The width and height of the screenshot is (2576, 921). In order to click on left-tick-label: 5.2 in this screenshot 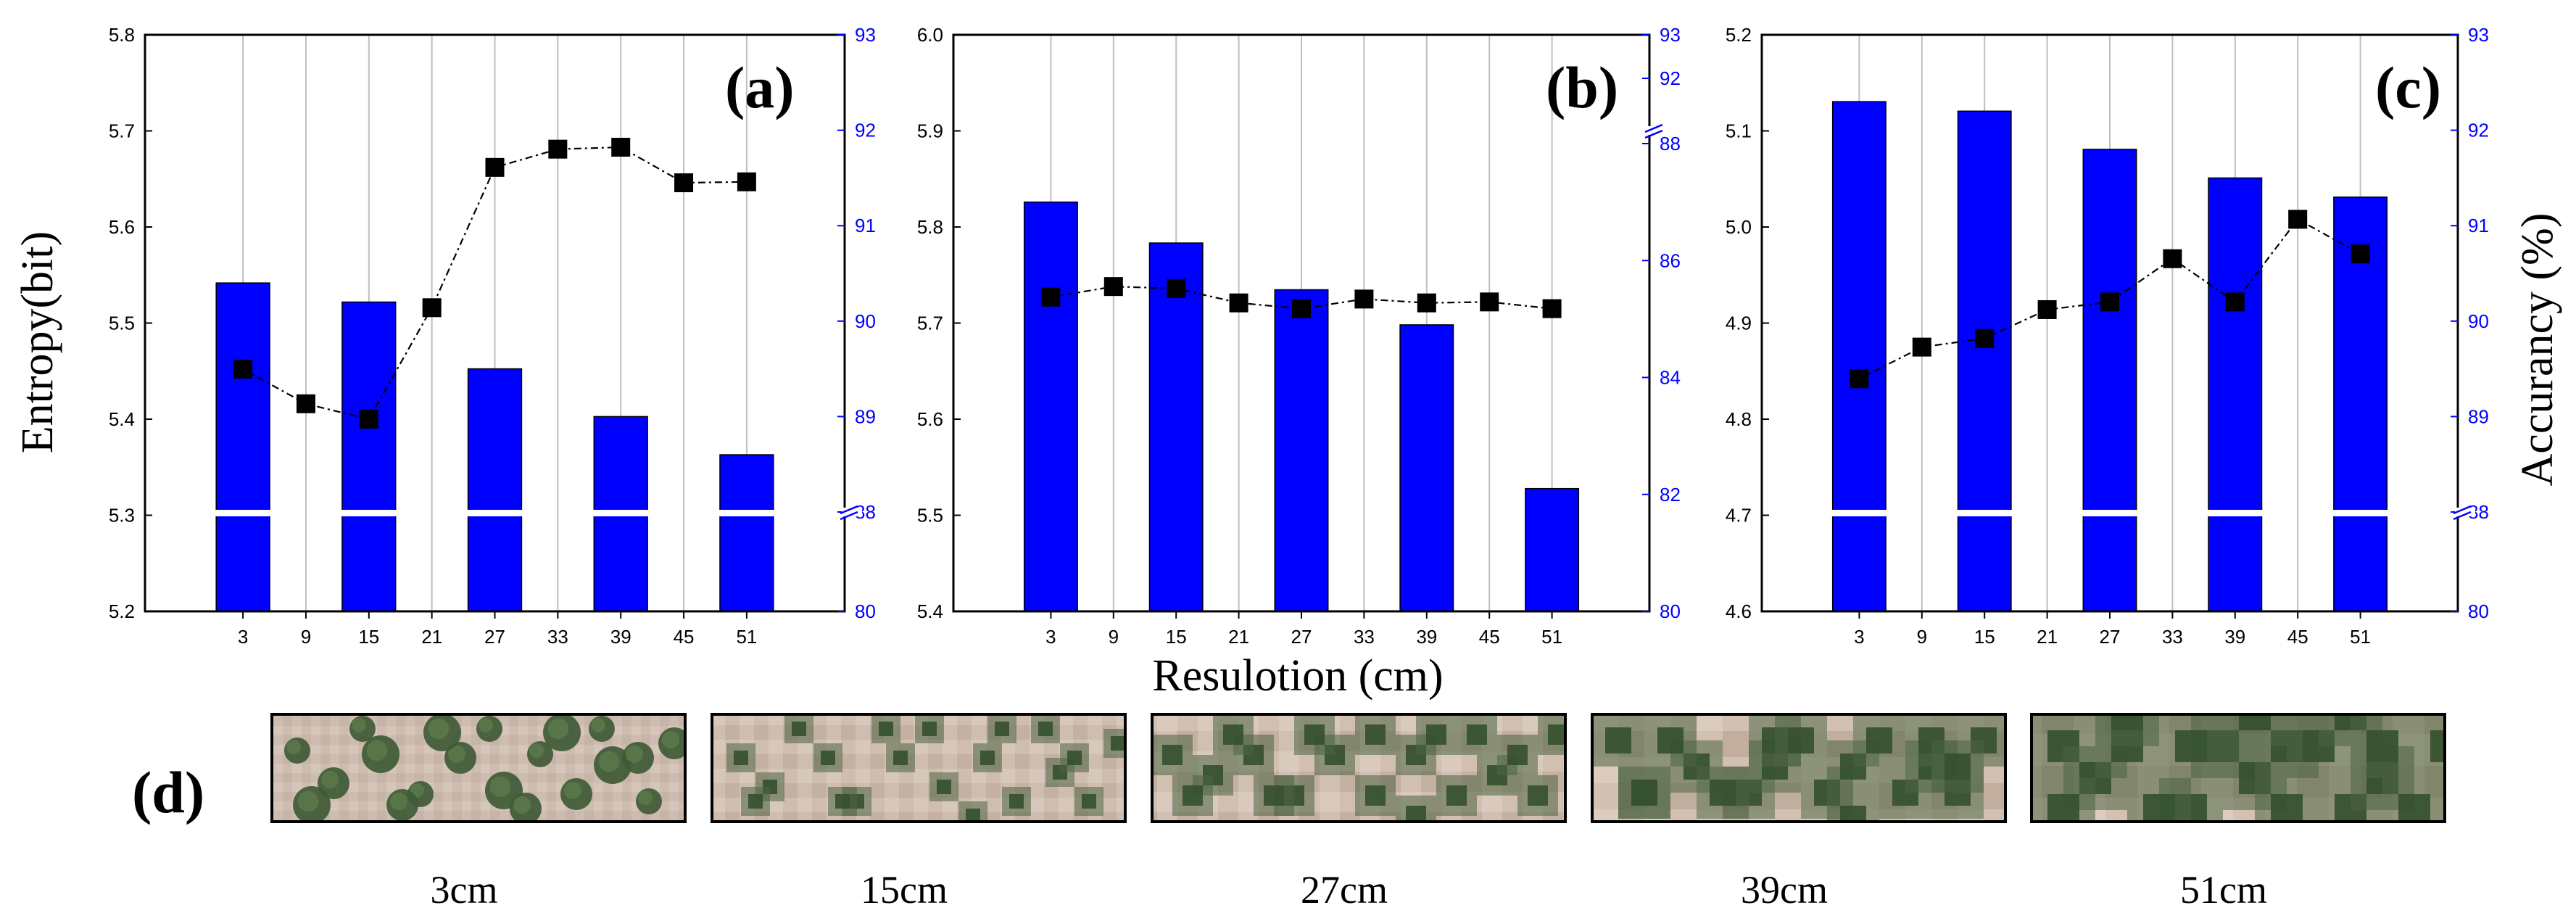, I will do `click(122, 611)`.